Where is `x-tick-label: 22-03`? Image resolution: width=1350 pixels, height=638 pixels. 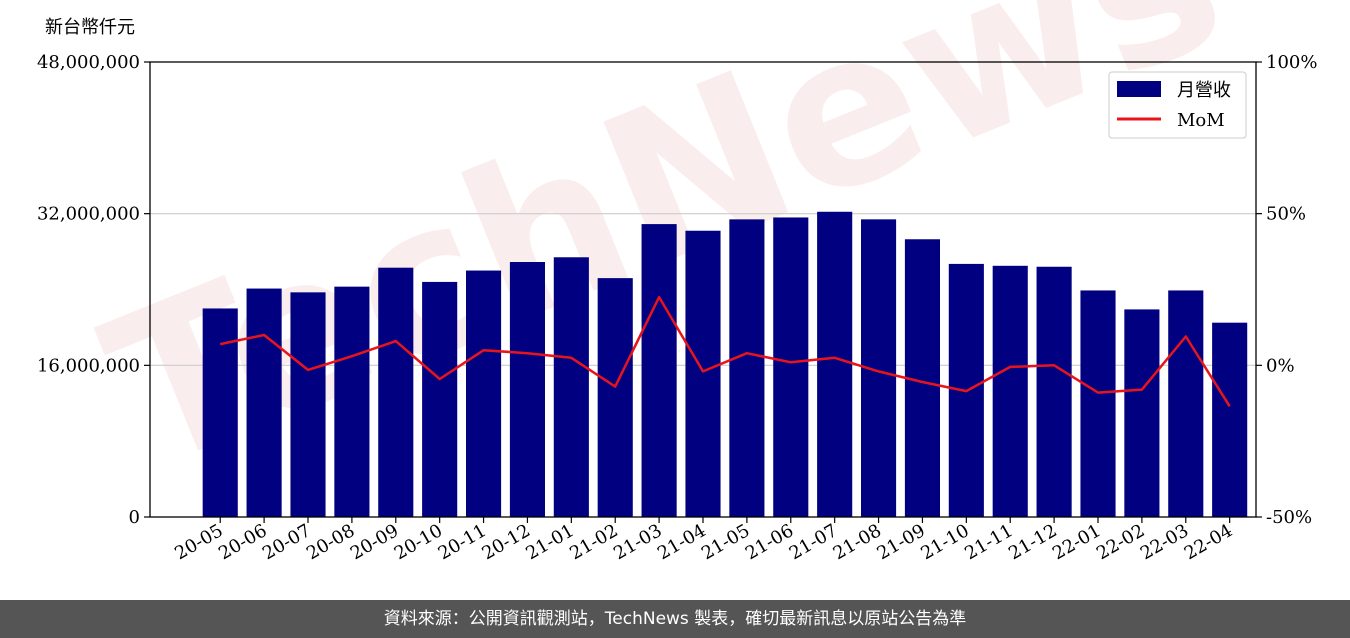
x-tick-label: 22-03 is located at coordinates (1164, 542).